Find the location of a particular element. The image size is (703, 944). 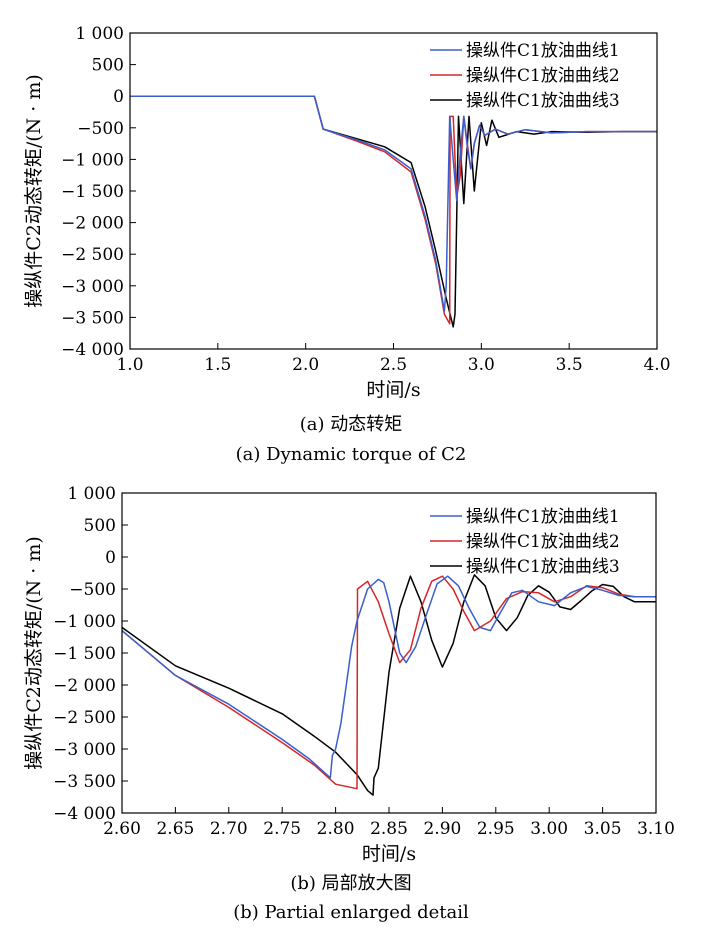

panel-a-ytick-label: −1 500 is located at coordinates (92, 192).